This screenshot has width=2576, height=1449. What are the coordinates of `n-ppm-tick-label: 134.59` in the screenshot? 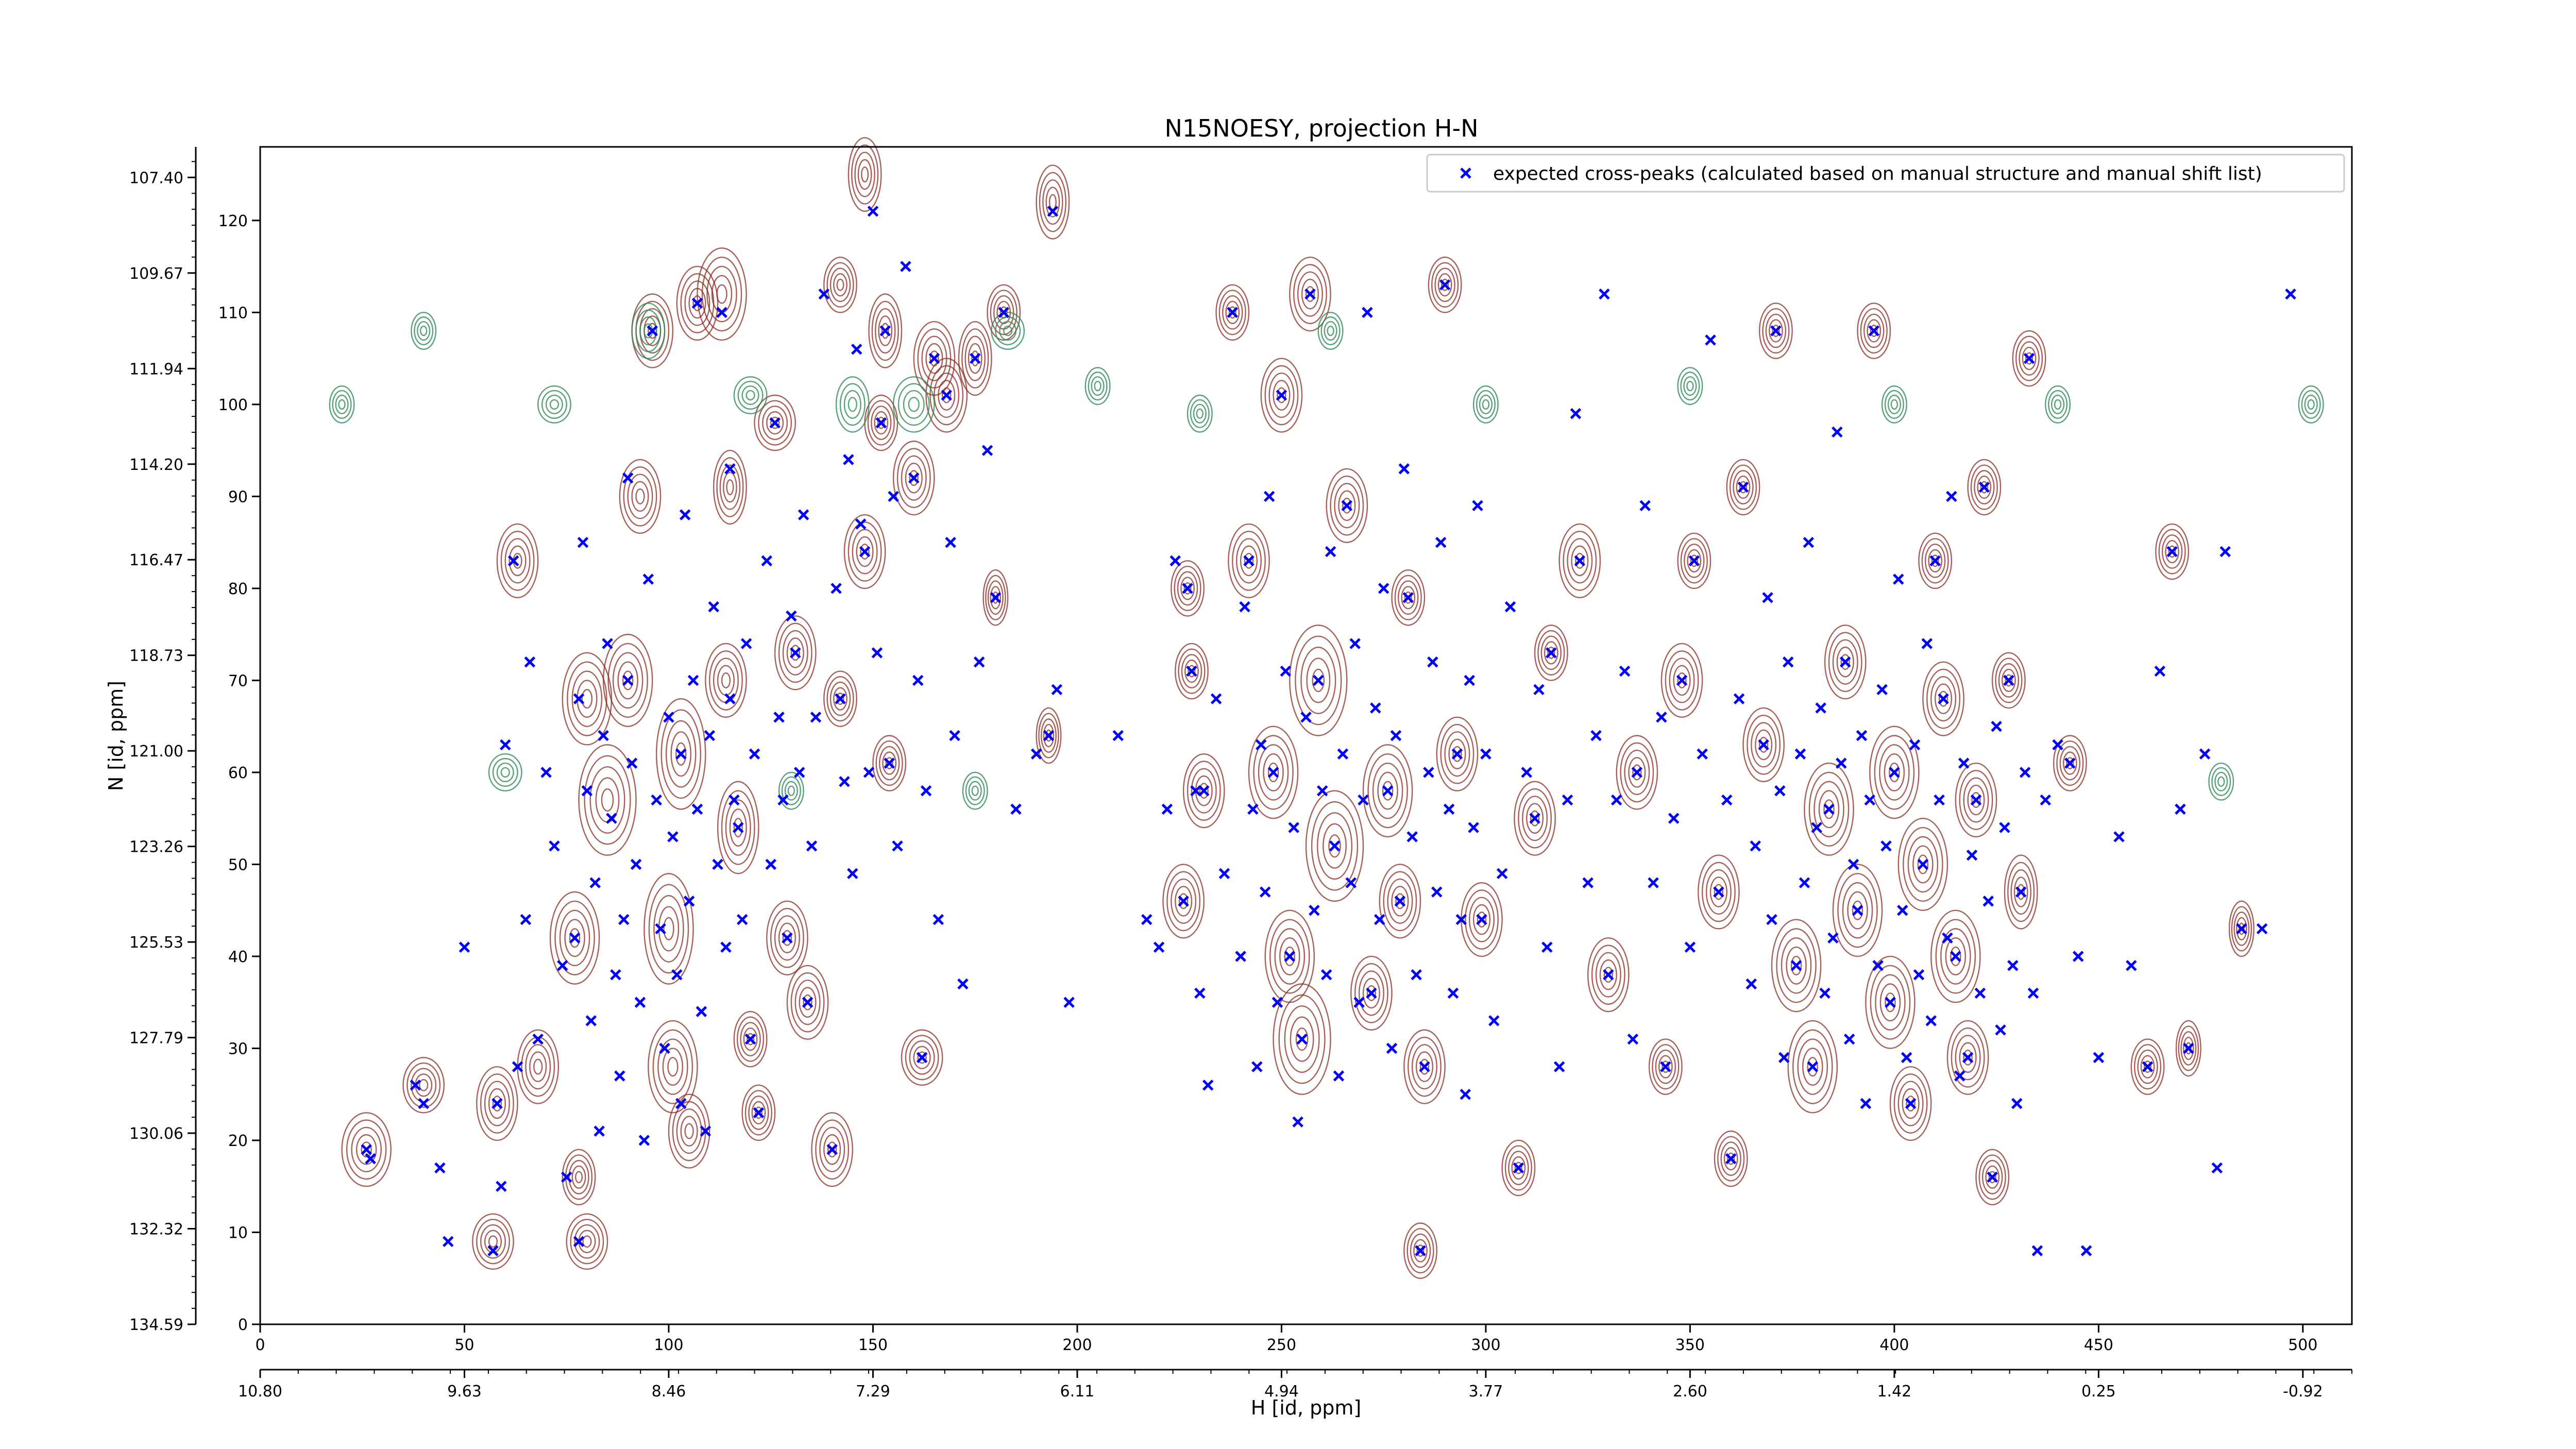 It's located at (156, 1325).